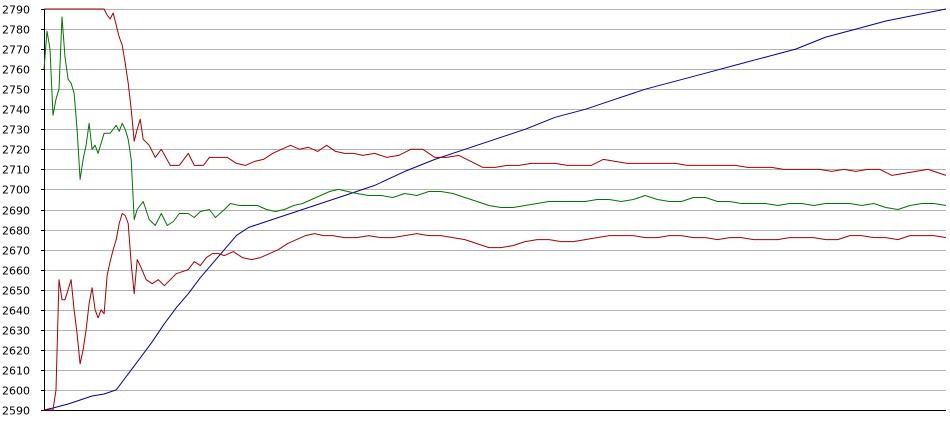 The image size is (950, 439). Describe the element at coordinates (16, 251) in the screenshot. I see `y-tick-label: 2670` at that location.